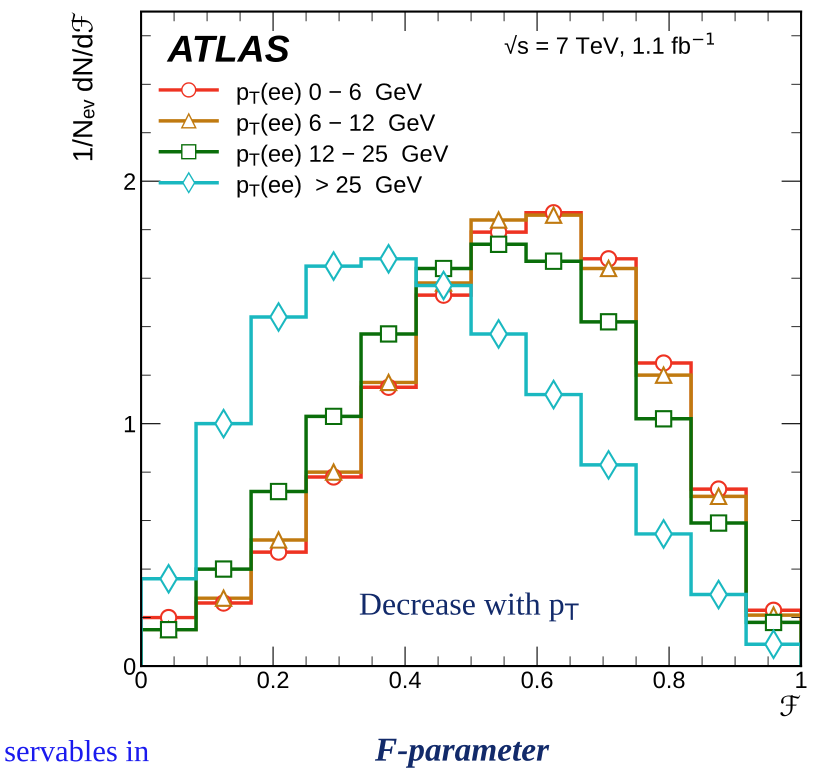 This screenshot has width=825, height=770. Describe the element at coordinates (790, 705) in the screenshot. I see `x-axis-title: ℱ` at that location.